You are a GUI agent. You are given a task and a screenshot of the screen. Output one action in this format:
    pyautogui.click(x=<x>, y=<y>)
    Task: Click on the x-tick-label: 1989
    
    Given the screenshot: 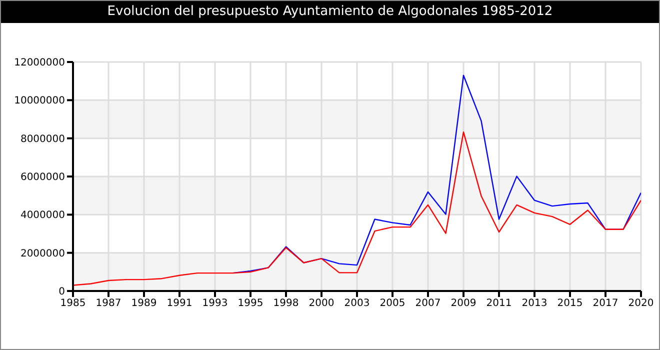 What is the action you would take?
    pyautogui.click(x=144, y=304)
    